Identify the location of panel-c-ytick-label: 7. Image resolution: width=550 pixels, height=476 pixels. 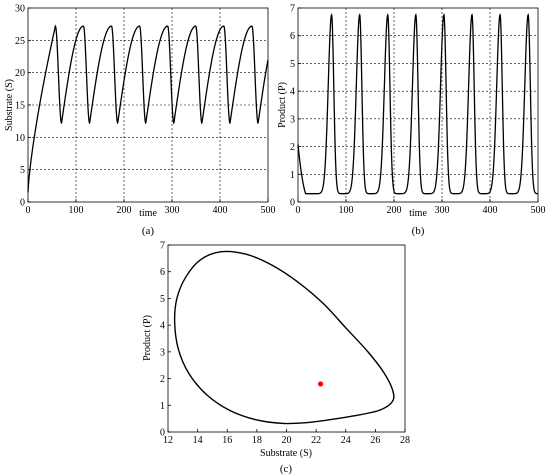
(162, 246).